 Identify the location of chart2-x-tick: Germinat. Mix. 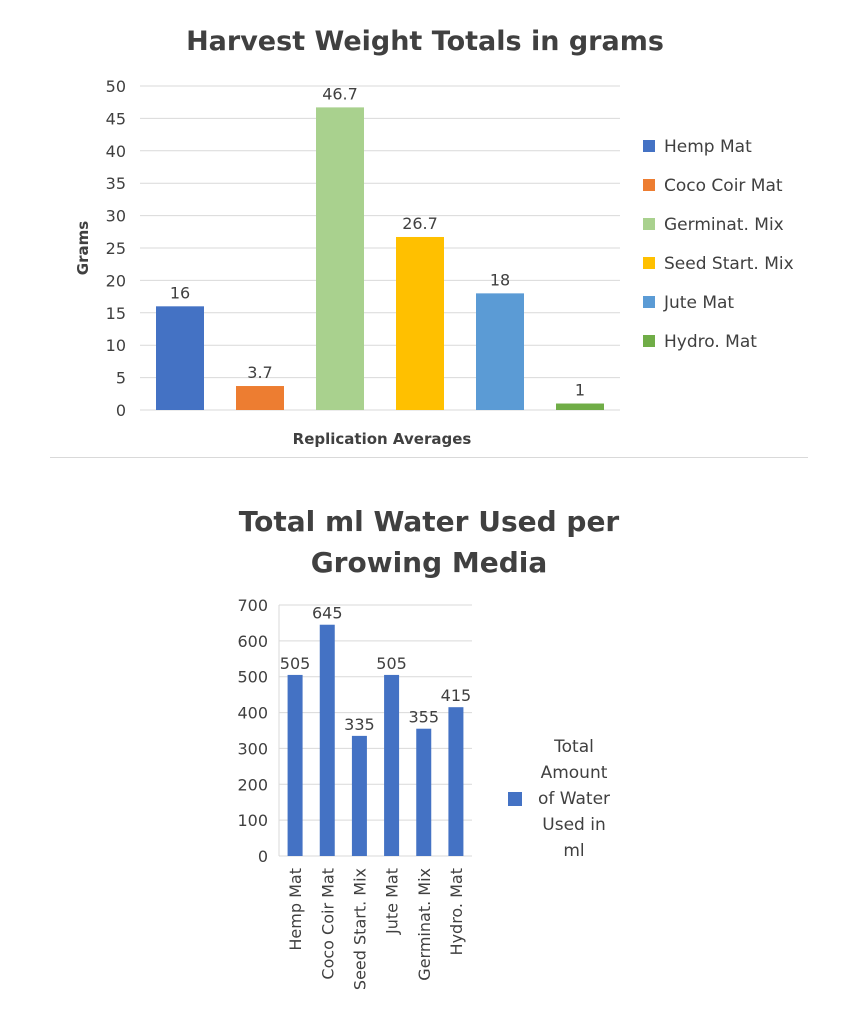
(424, 924).